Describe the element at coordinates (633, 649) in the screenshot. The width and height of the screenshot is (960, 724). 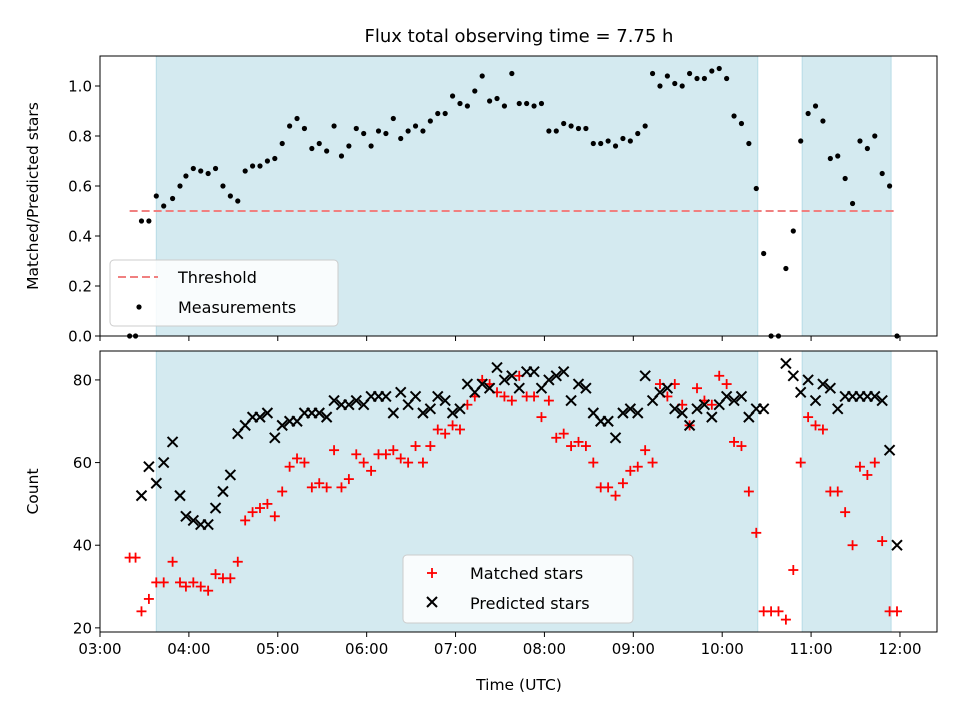
I see `x-tick-label: 09:00` at that location.